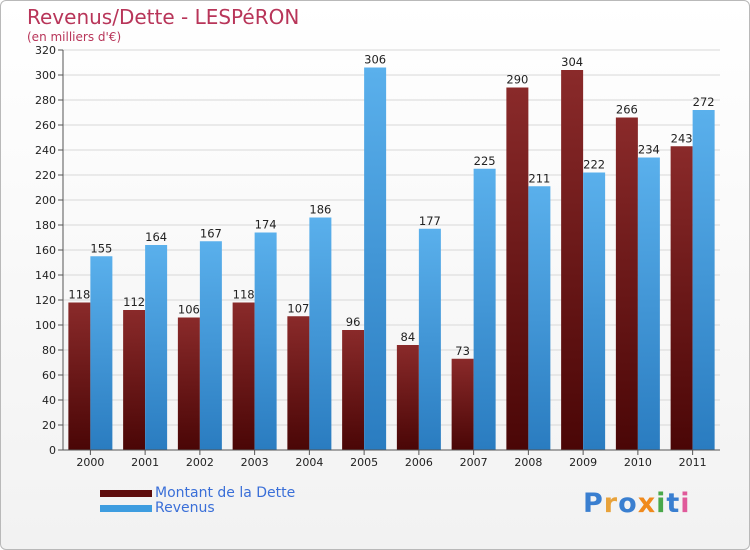 This screenshot has height=550, width=750. Describe the element at coordinates (594, 165) in the screenshot. I see `value-label-revenue: 222` at that location.